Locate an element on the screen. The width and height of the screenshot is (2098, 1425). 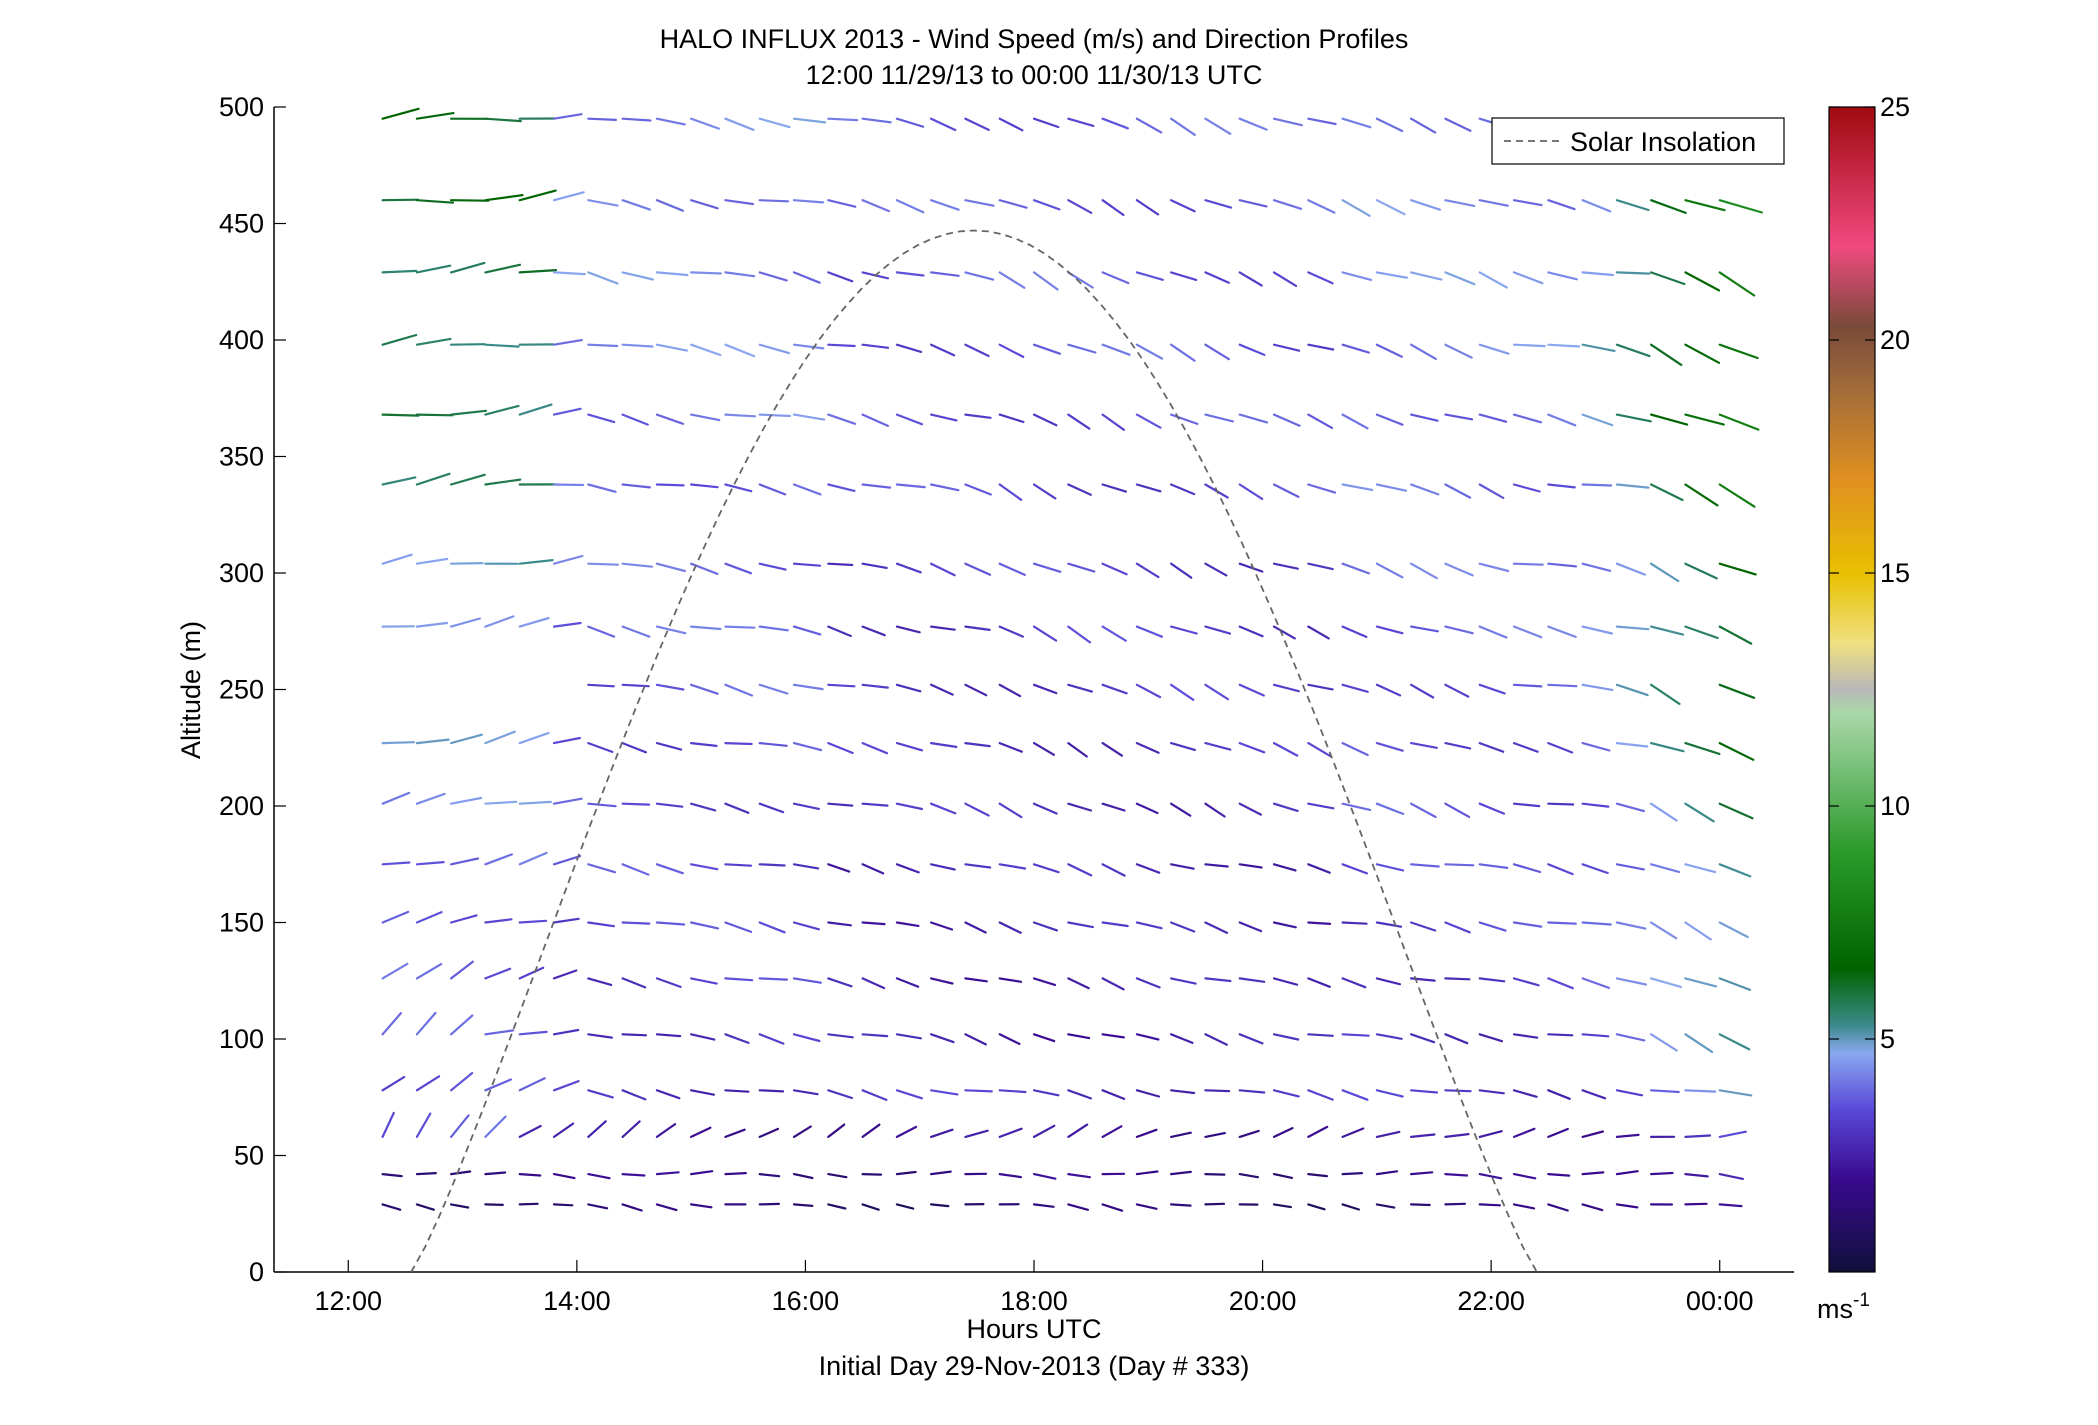
x-tick-label: 16:00 is located at coordinates (806, 1301).